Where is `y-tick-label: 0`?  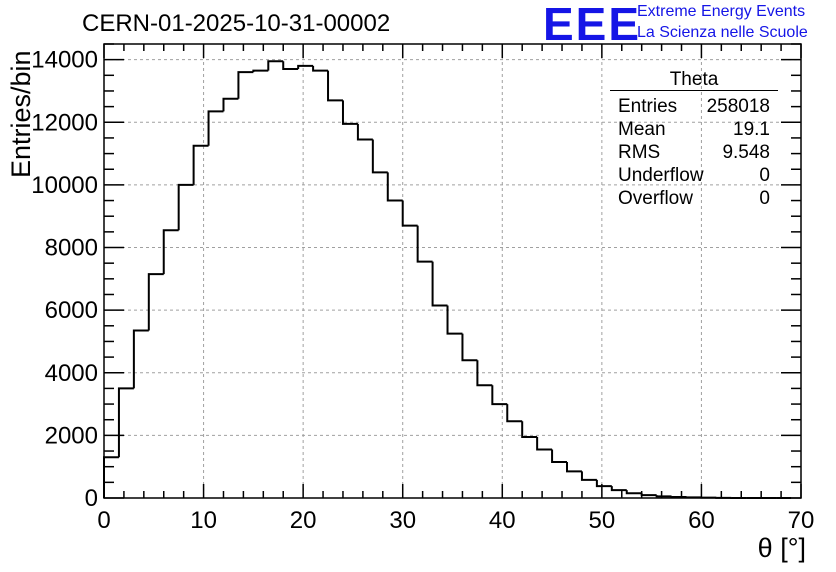
y-tick-label: 0 is located at coordinates (91, 498).